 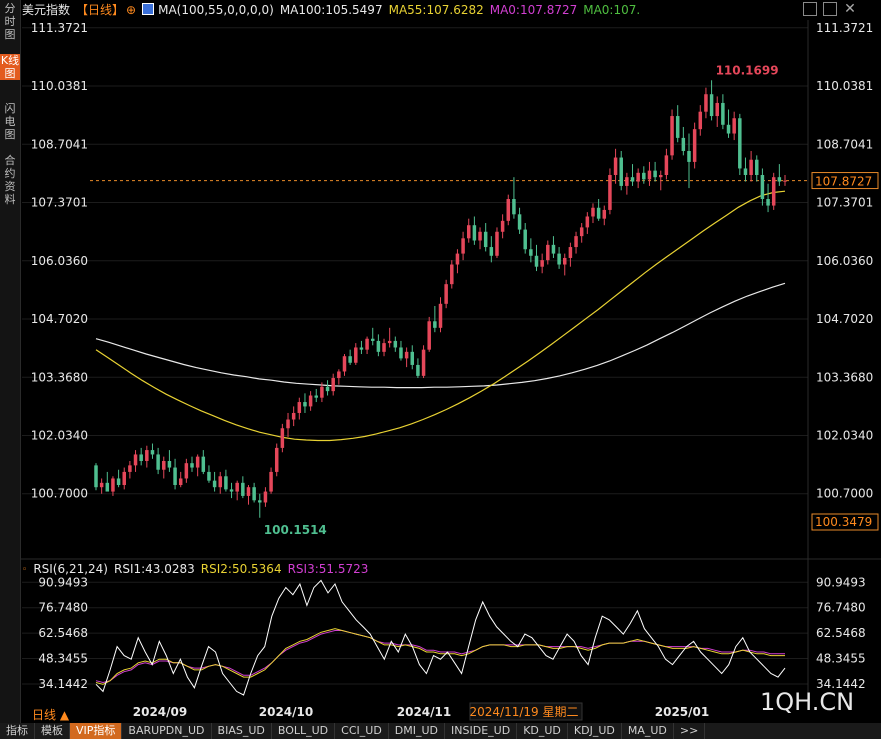 What do you see at coordinates (10, 121) in the screenshot?
I see `tab-flash: 闪电图` at bounding box center [10, 121].